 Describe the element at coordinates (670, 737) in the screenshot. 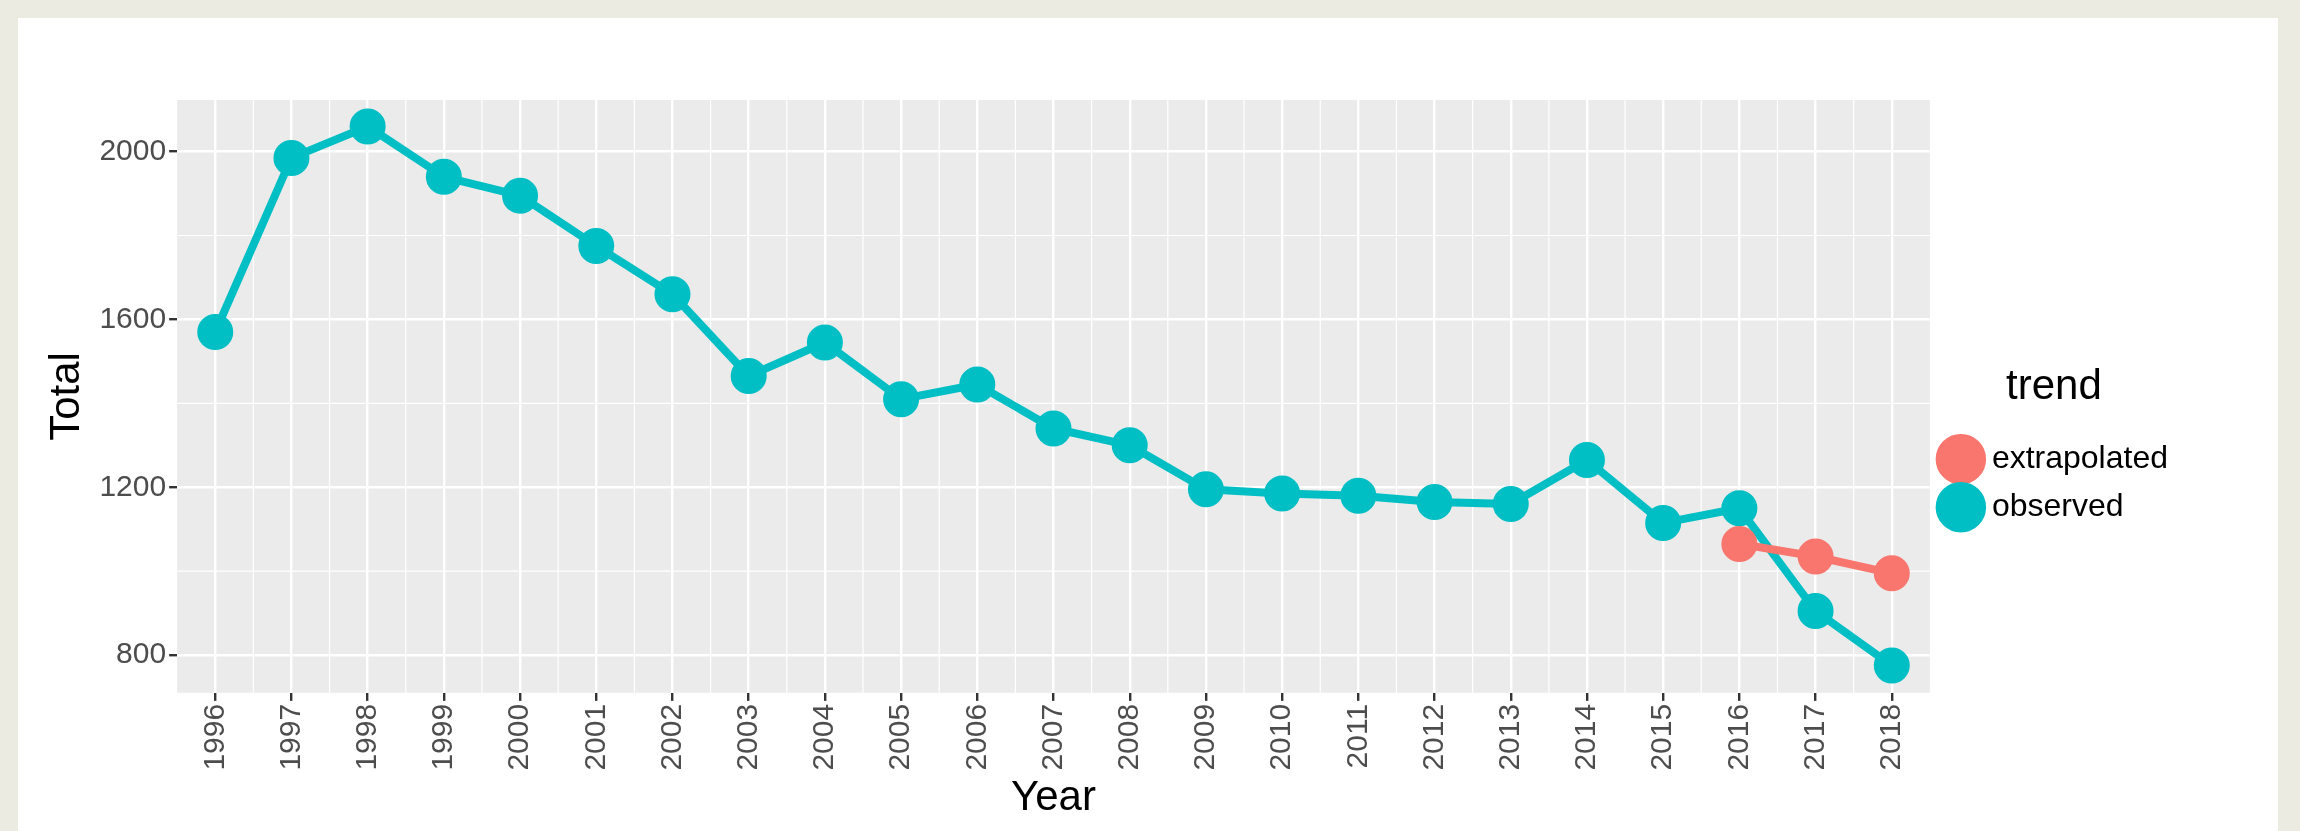

I see `x-tick-label: 2002` at that location.